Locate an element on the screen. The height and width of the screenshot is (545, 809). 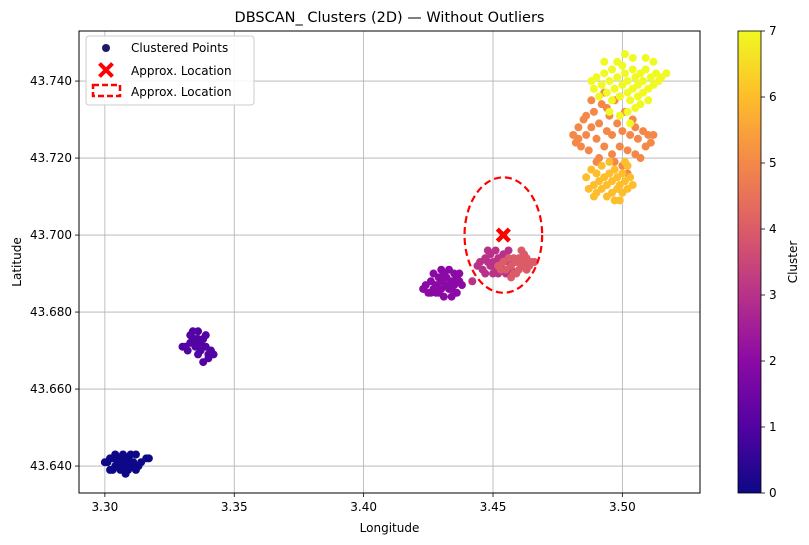
y-tick-label: 43.740 is located at coordinates (51, 81).